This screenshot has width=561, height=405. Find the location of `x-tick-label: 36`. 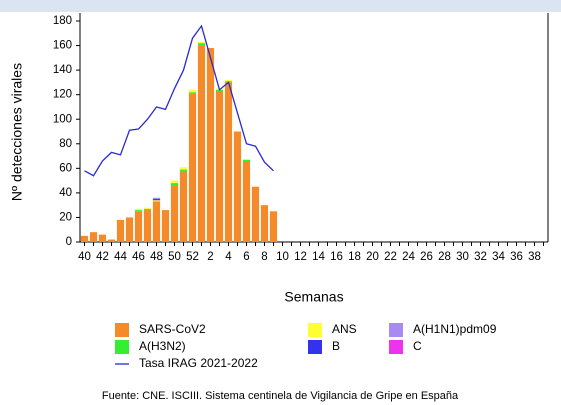

x-tick-label: 36 is located at coordinates (516, 257).